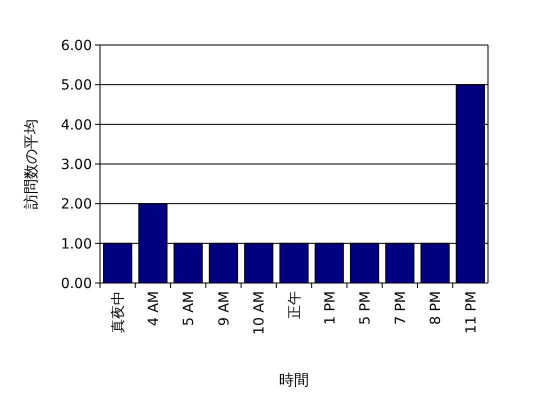 The width and height of the screenshot is (548, 398). What do you see at coordinates (76, 46) in the screenshot?
I see `y-tick-label: 6.00` at bounding box center [76, 46].